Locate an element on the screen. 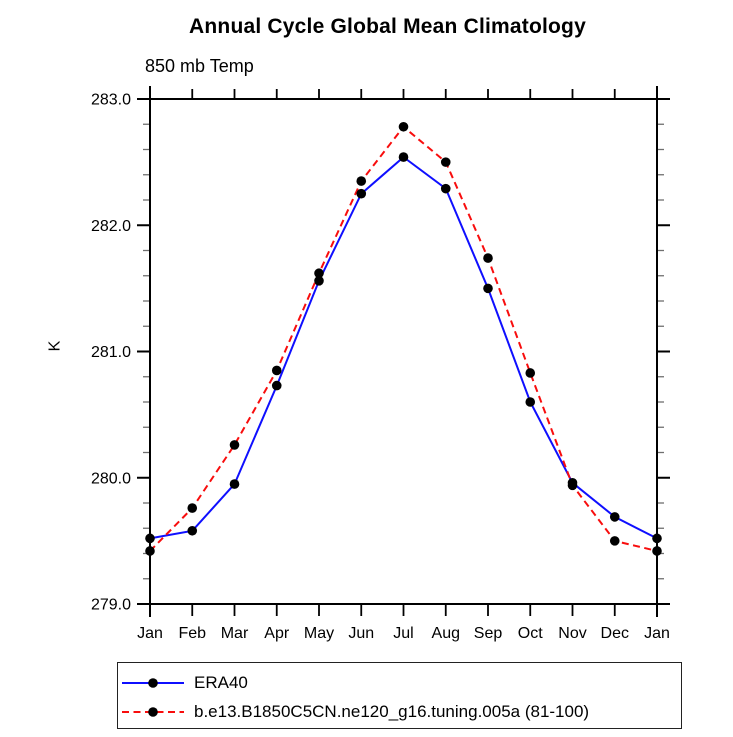 Image resolution: width=733 pixels, height=737 pixels. legend-line-sample-dashed is located at coordinates (153, 711).